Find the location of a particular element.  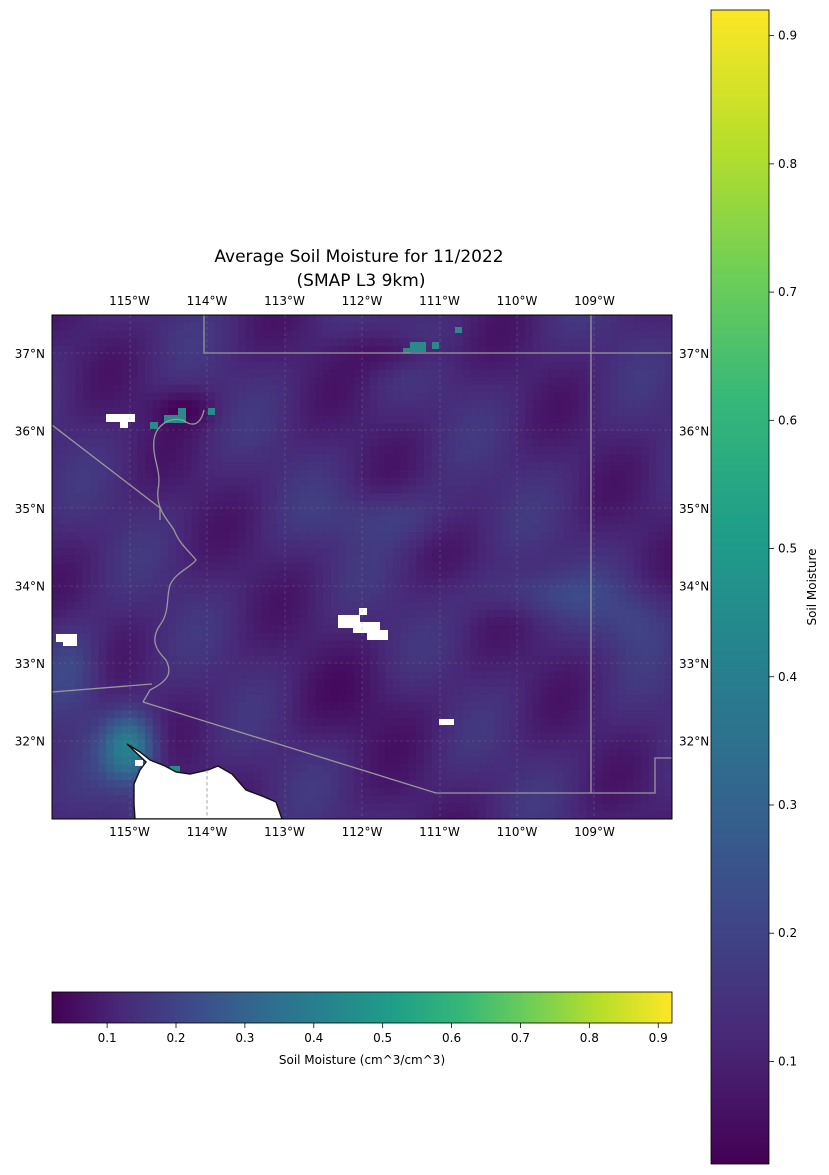

colorbar-horizontal-tick: 0.2 is located at coordinates (175, 1038).